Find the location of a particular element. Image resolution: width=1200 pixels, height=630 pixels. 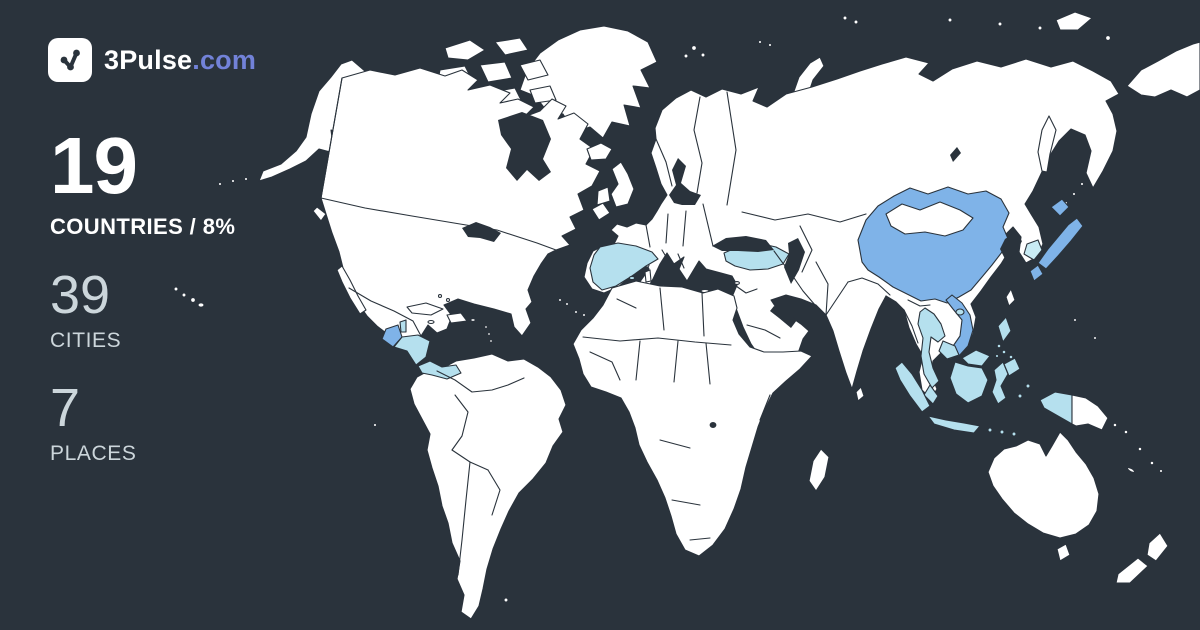

places-label: PLACES is located at coordinates (93, 453).